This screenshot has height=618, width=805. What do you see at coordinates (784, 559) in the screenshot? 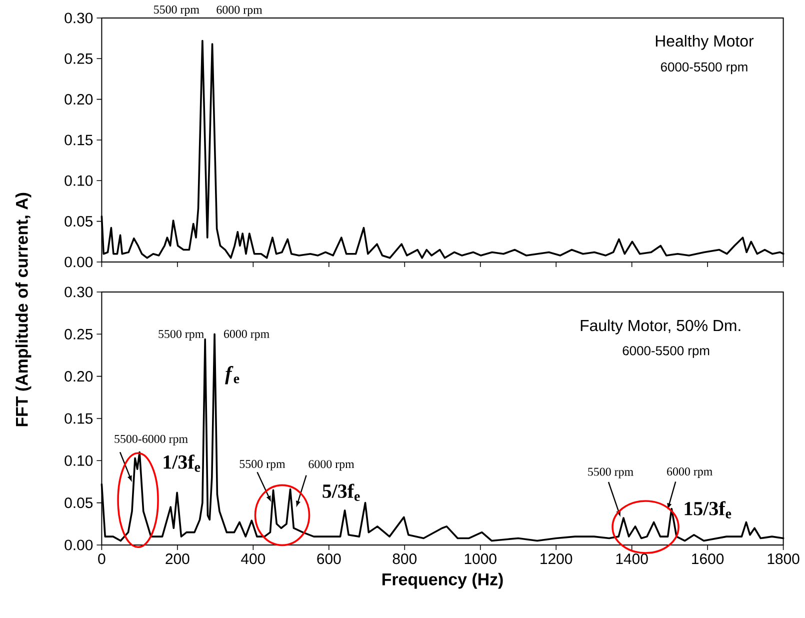
I see `x-tick-label: 1800` at bounding box center [784, 559].